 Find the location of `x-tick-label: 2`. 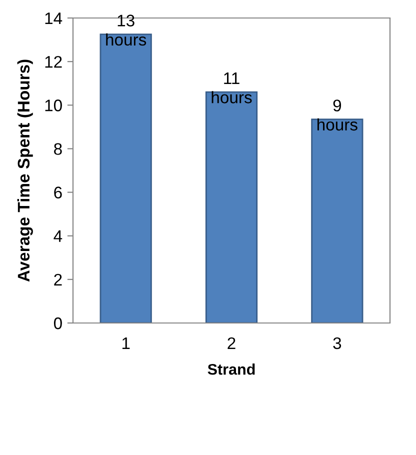

x-tick-label: 2 is located at coordinates (232, 343).